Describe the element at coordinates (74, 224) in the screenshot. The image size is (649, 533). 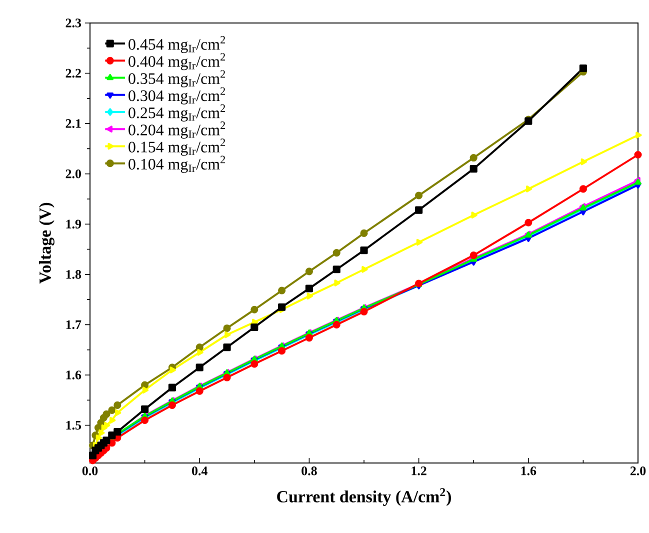
I see `y-tick-label: 1.9` at that location.